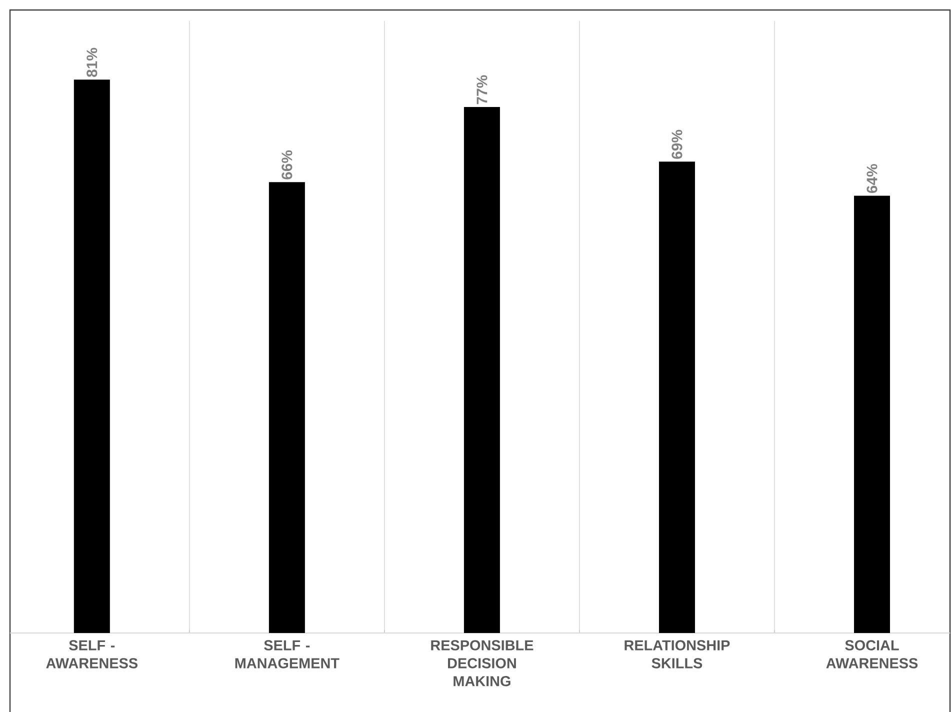 The width and height of the screenshot is (951, 712). What do you see at coordinates (482, 663) in the screenshot?
I see `x-tick-label: RESPONSIBLE DECISION MAKING` at bounding box center [482, 663].